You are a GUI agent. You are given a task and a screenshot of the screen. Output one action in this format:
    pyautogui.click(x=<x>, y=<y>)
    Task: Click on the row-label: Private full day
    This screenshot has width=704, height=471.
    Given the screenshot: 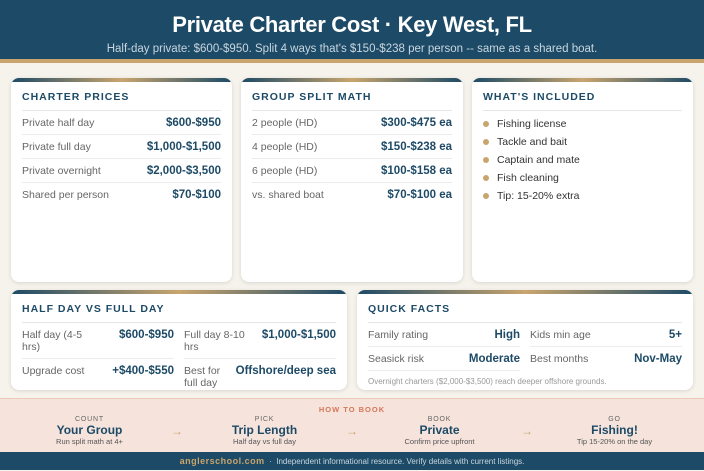 What is the action you would take?
    pyautogui.click(x=56, y=147)
    